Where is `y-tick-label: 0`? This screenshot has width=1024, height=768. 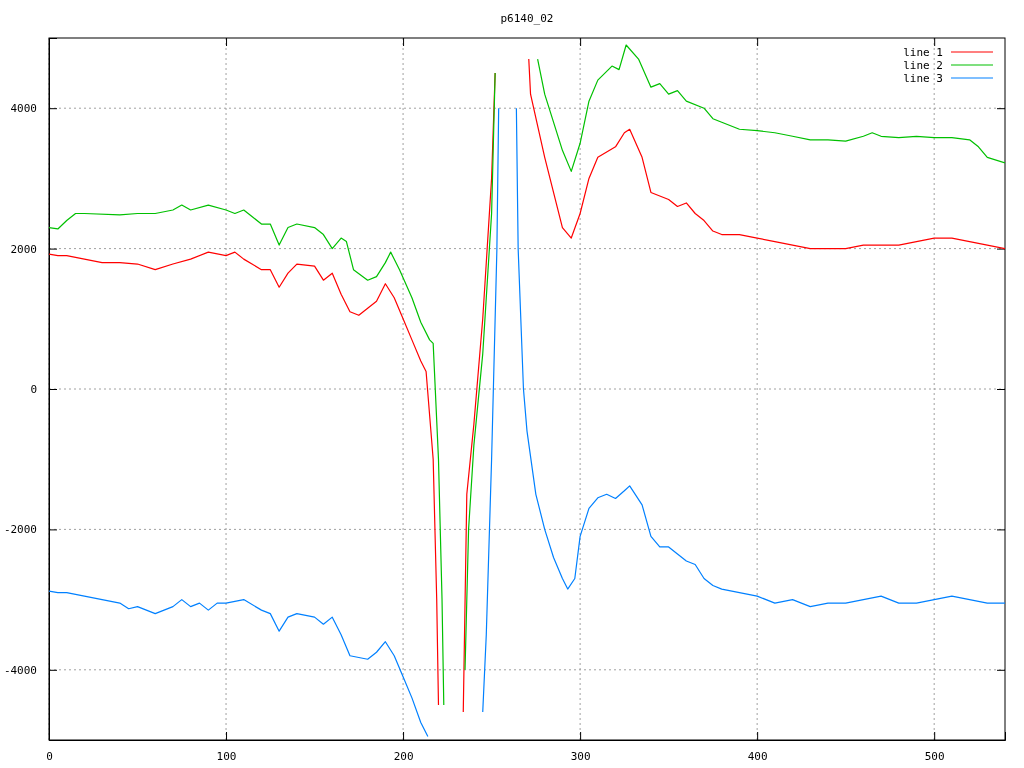
y-tick-label: 0 is located at coordinates (33, 390).